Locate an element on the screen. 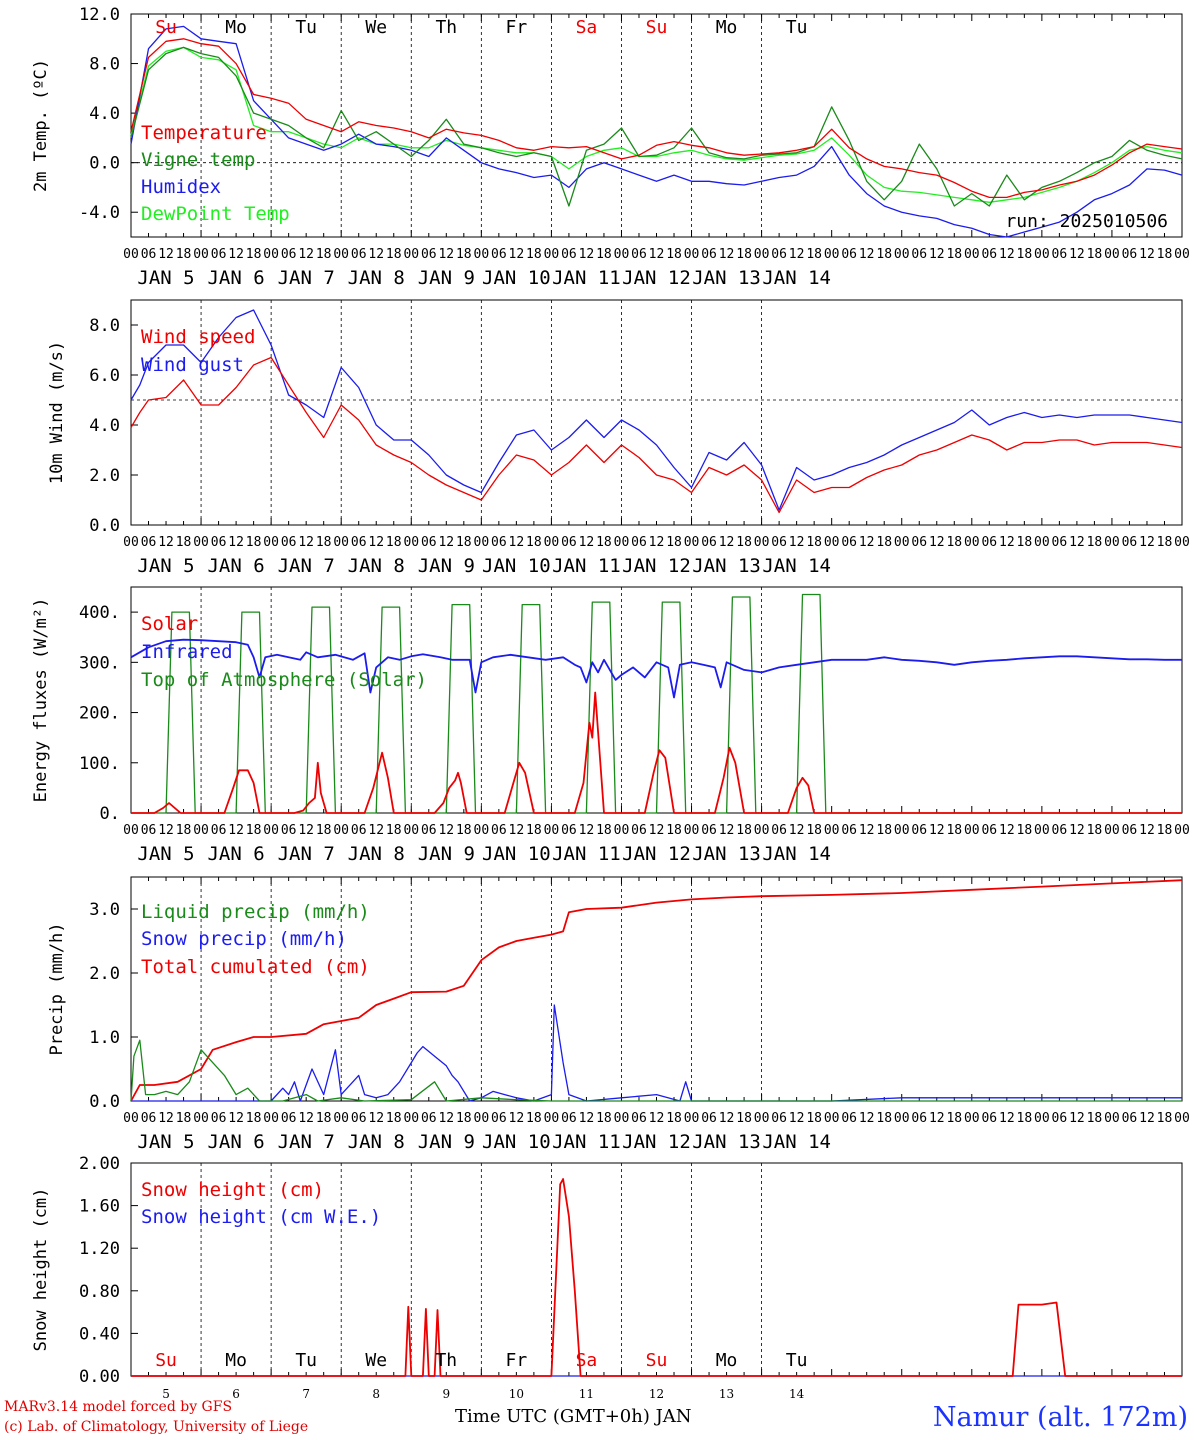 This screenshot has height=1440, width=1194. day-label: JAN 9 is located at coordinates (446, 278).